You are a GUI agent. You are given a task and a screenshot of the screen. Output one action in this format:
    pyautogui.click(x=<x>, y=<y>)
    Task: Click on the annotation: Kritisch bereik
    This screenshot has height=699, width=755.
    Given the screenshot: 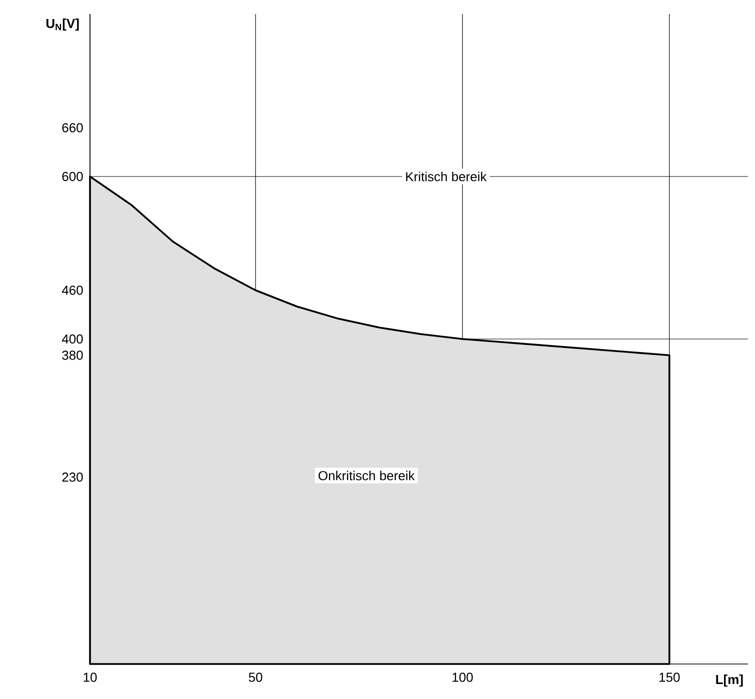 What is the action you would take?
    pyautogui.click(x=446, y=177)
    